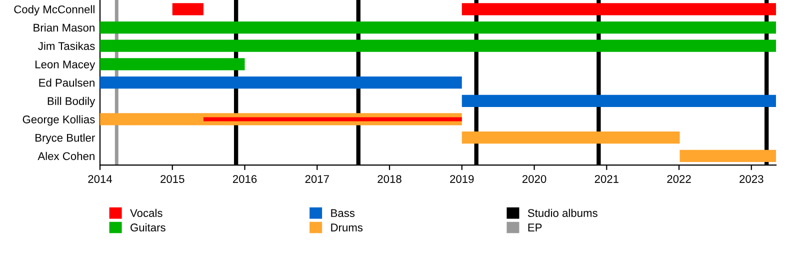 This screenshot has height=260, width=800. Describe the element at coordinates (752, 179) in the screenshot. I see `x-tick-label: 2023` at that location.